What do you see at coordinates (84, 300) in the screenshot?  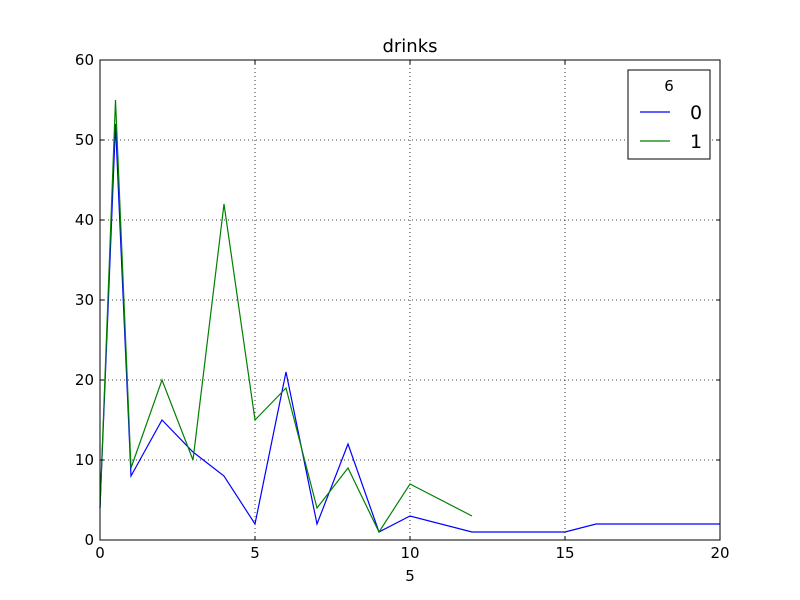 I see `y-tick-label: 30` at bounding box center [84, 300].